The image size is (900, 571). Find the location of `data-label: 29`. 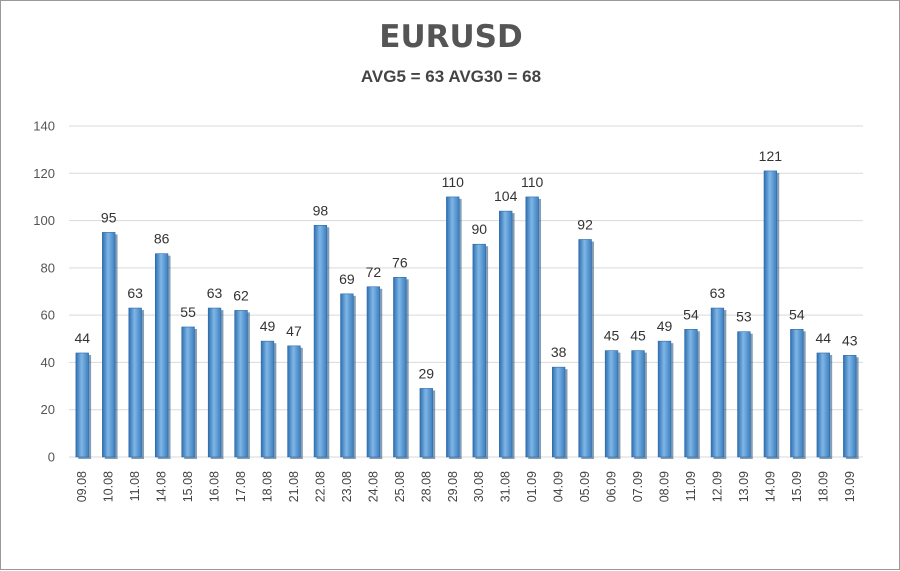

data-label: 29 is located at coordinates (427, 373).